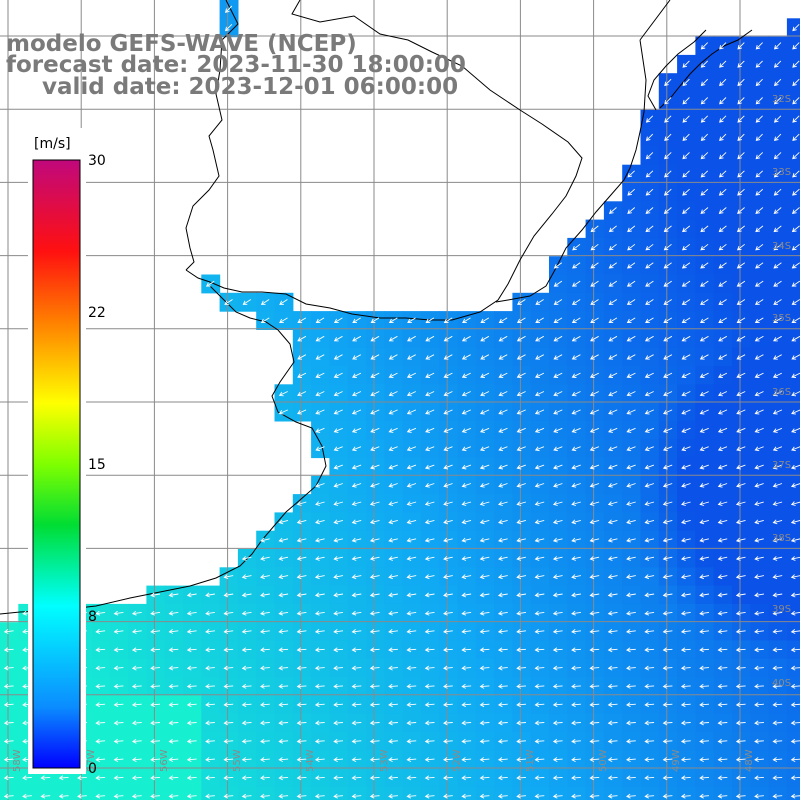  I want to click on lon-label: 48W, so click(749, 760).